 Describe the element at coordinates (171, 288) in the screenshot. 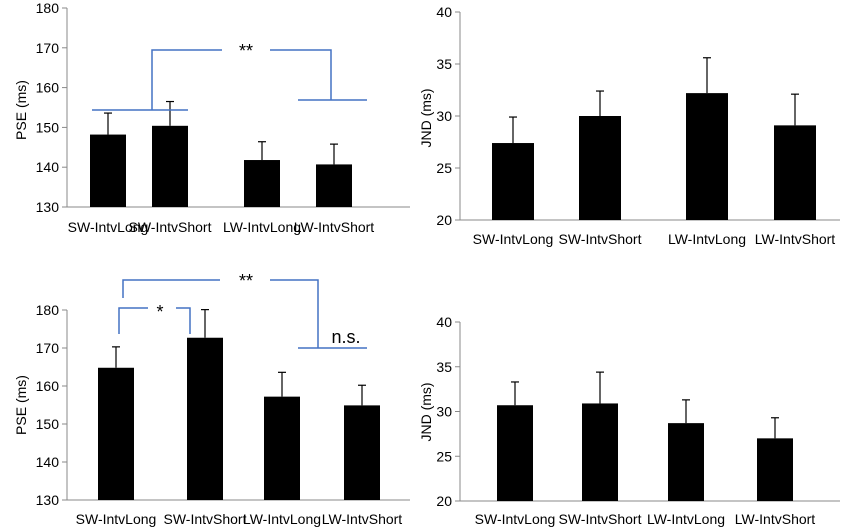

I see `bracket-bottom-left-main-left` at that location.